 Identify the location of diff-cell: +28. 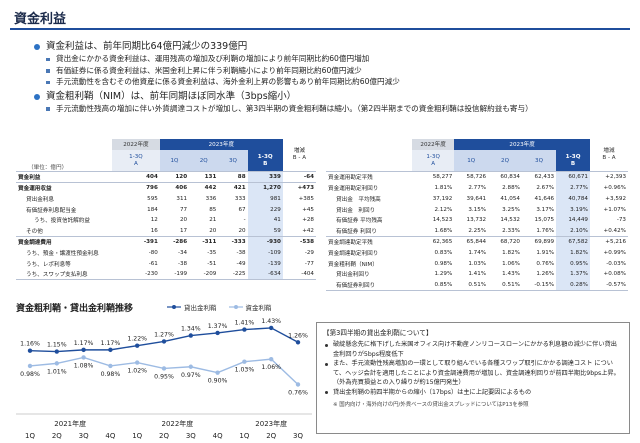
(308, 220).